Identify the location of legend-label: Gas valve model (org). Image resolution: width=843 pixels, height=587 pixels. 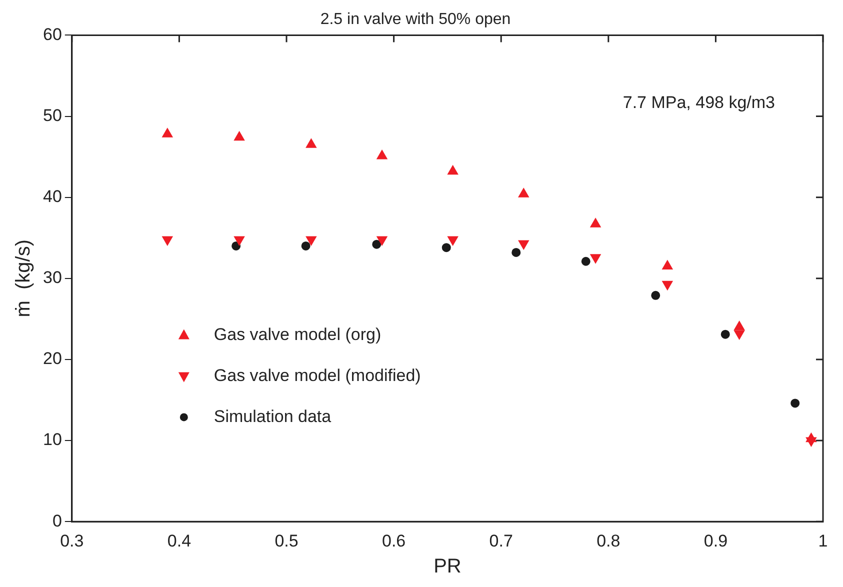
(298, 334).